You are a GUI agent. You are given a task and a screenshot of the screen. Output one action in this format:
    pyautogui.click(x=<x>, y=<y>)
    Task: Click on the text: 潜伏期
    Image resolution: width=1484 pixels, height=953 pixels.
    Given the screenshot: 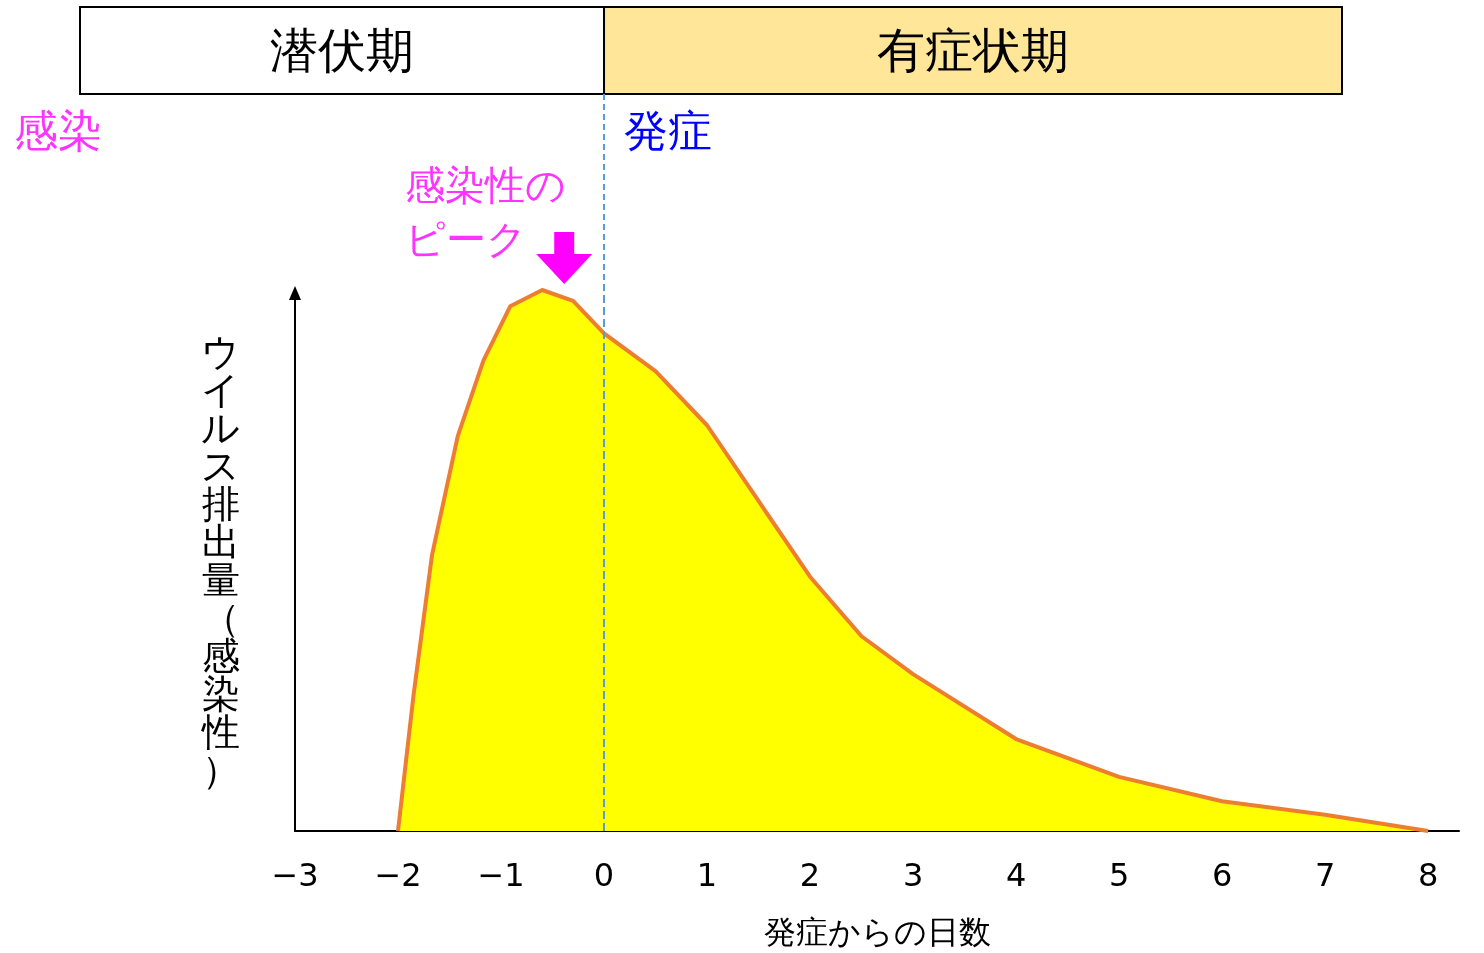 What is the action you would take?
    pyautogui.click(x=342, y=50)
    